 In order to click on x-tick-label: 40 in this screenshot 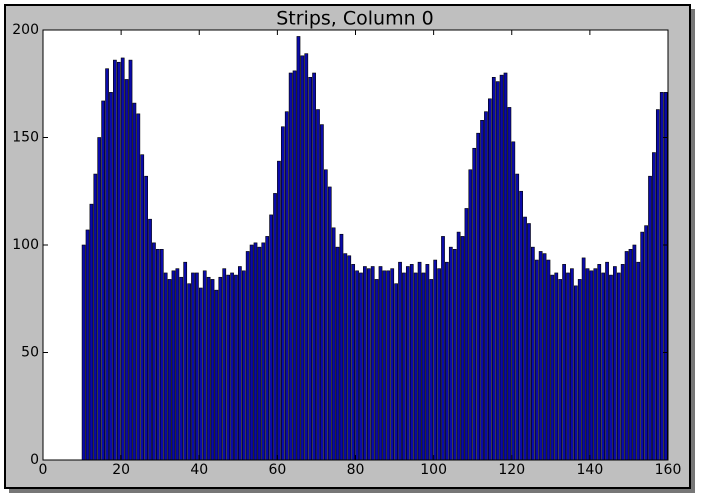, I will do `click(199, 470)`.